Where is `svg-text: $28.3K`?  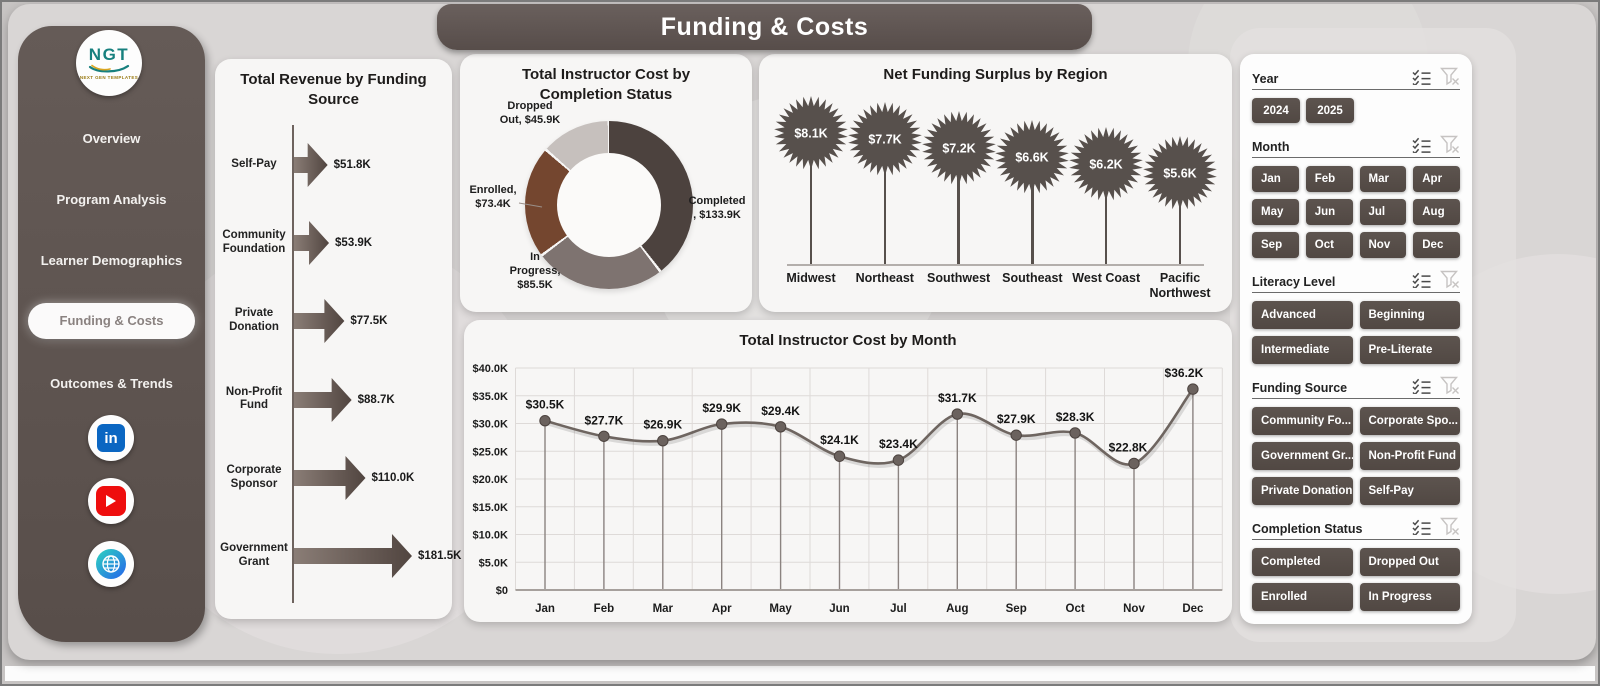 svg-text: $28.3K is located at coordinates (1075, 417).